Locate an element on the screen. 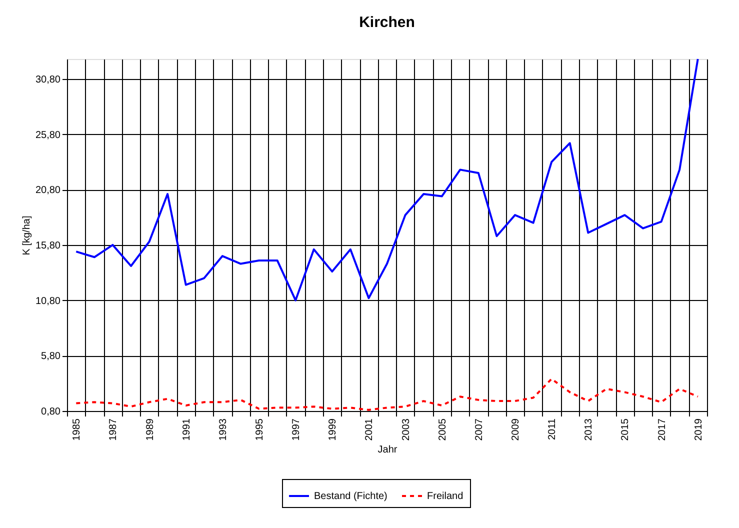 This screenshot has width=739, height=528. chart-title: Kirchen is located at coordinates (387, 22).